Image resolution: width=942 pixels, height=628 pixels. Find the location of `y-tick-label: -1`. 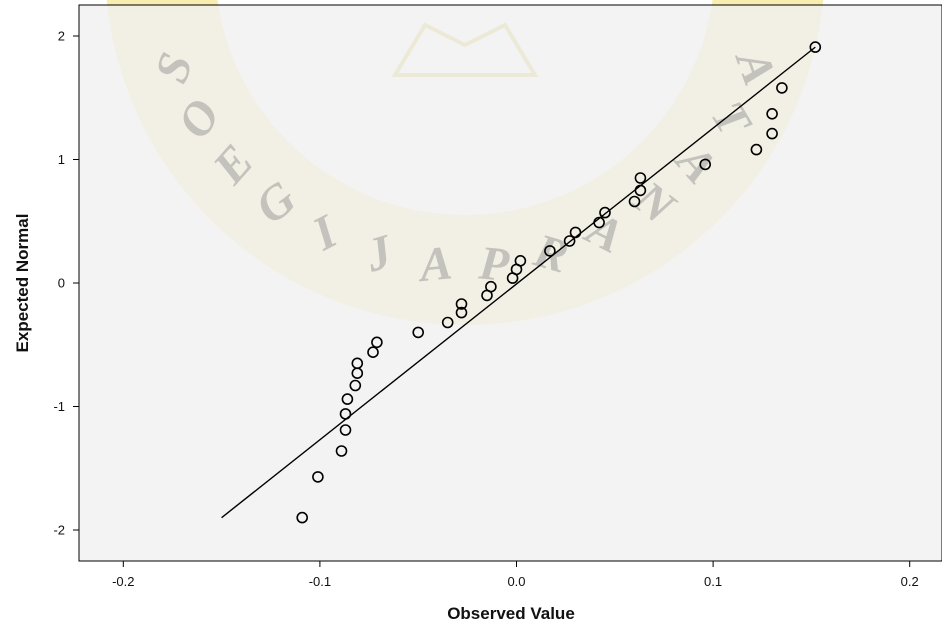

y-tick-label: -1 is located at coordinates (59, 406).